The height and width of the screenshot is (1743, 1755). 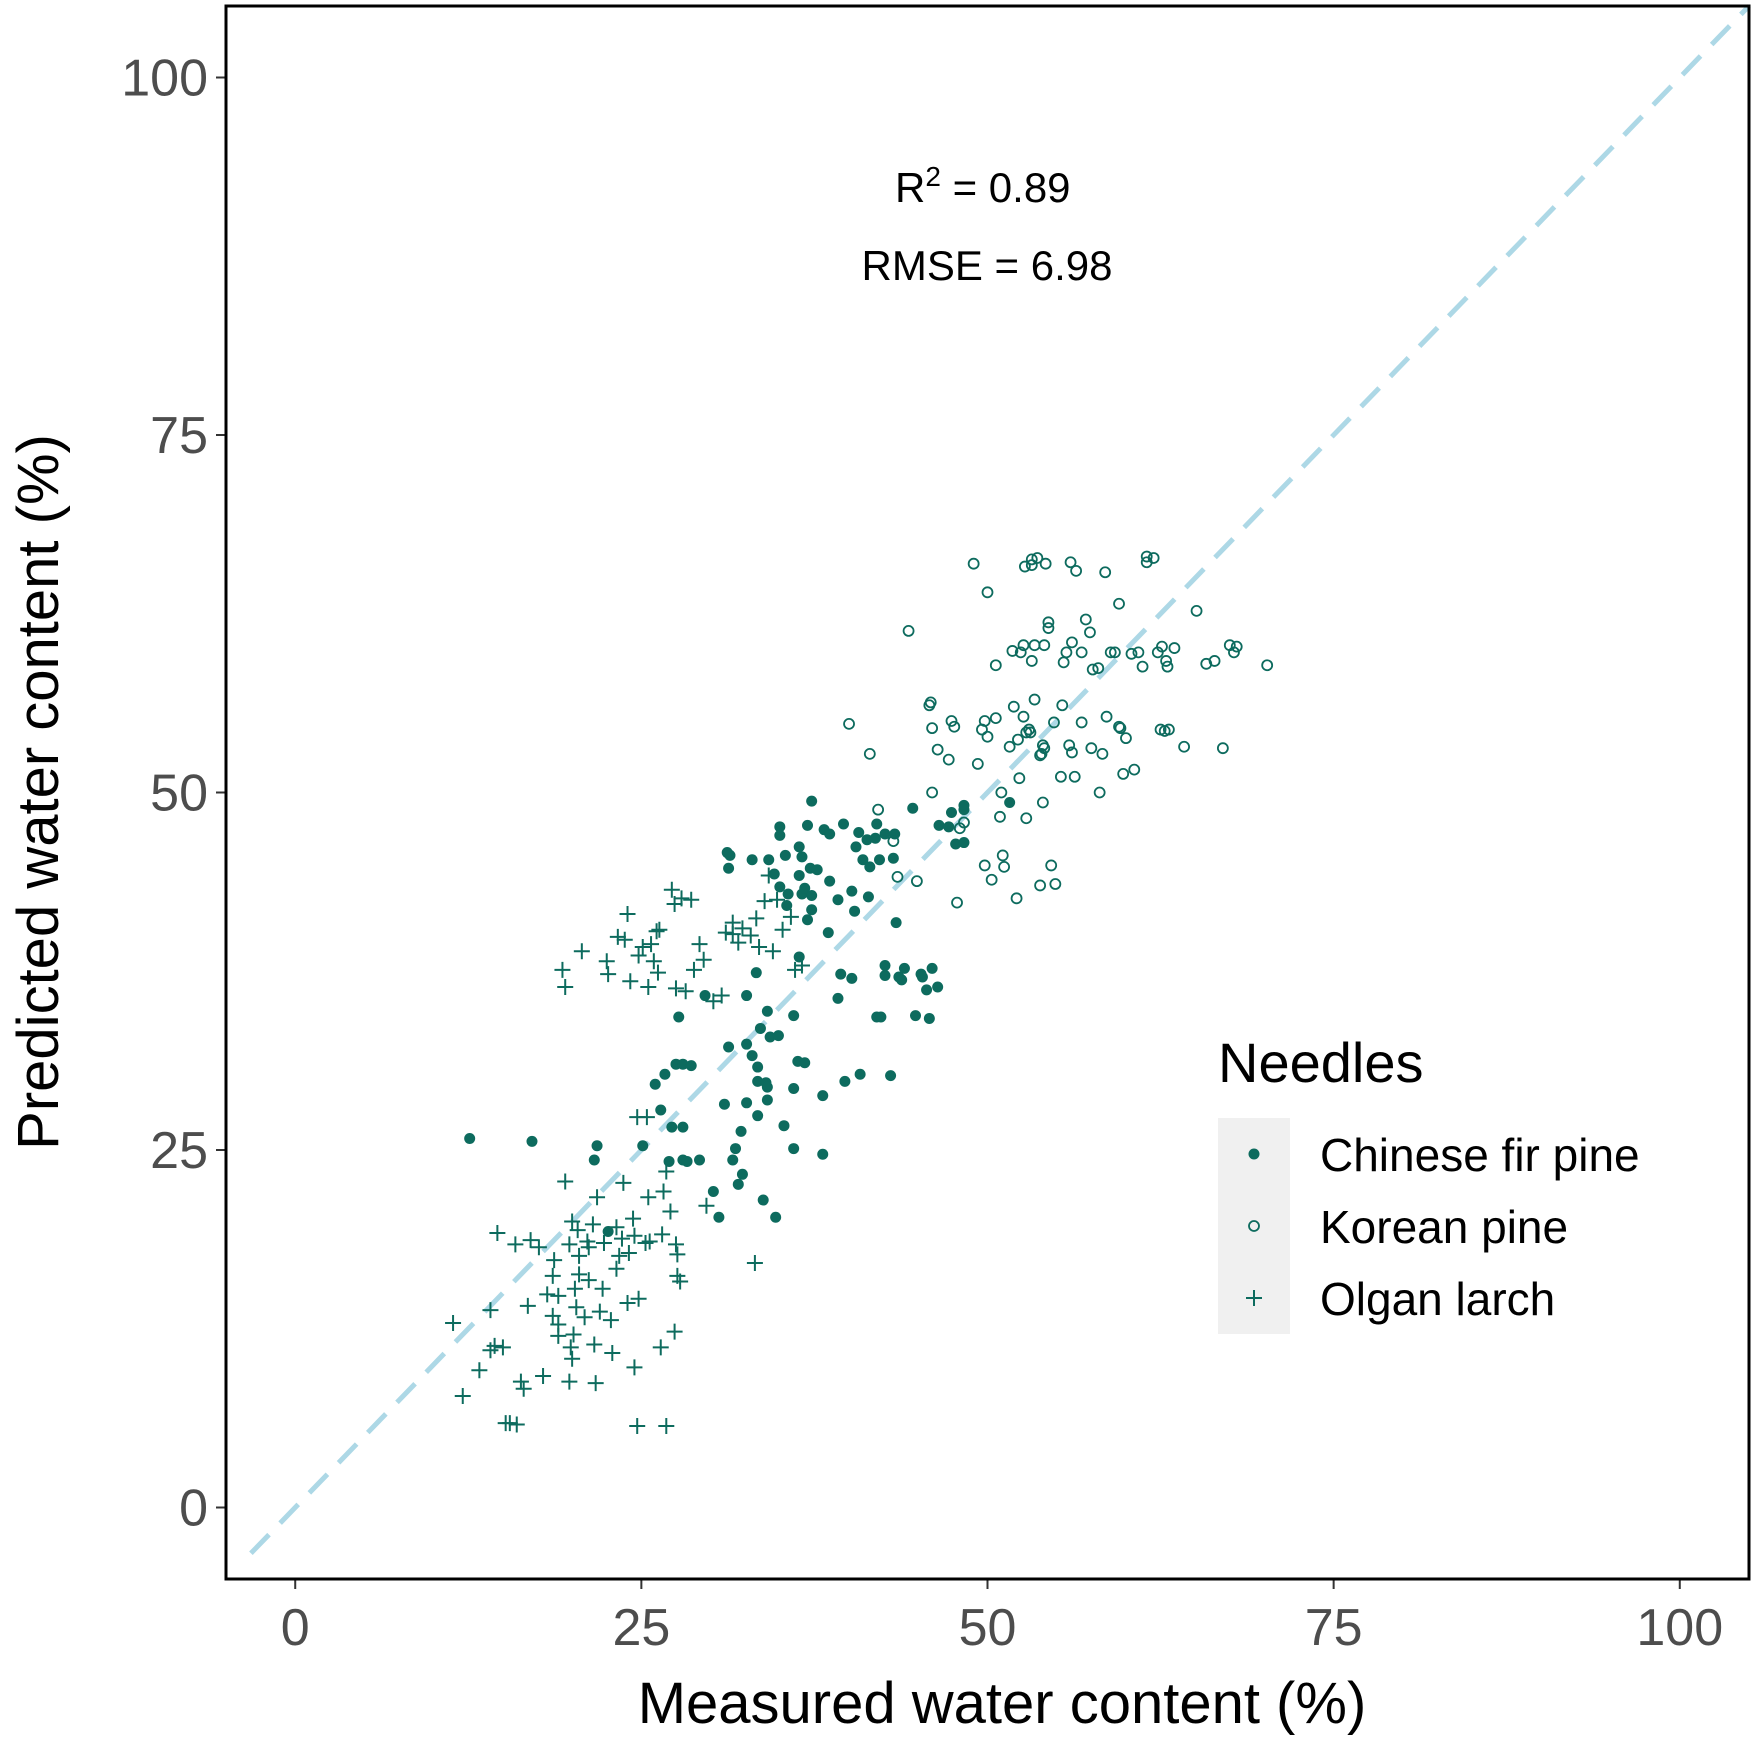 I want to click on y-tick-label: 25, so click(x=179, y=1151).